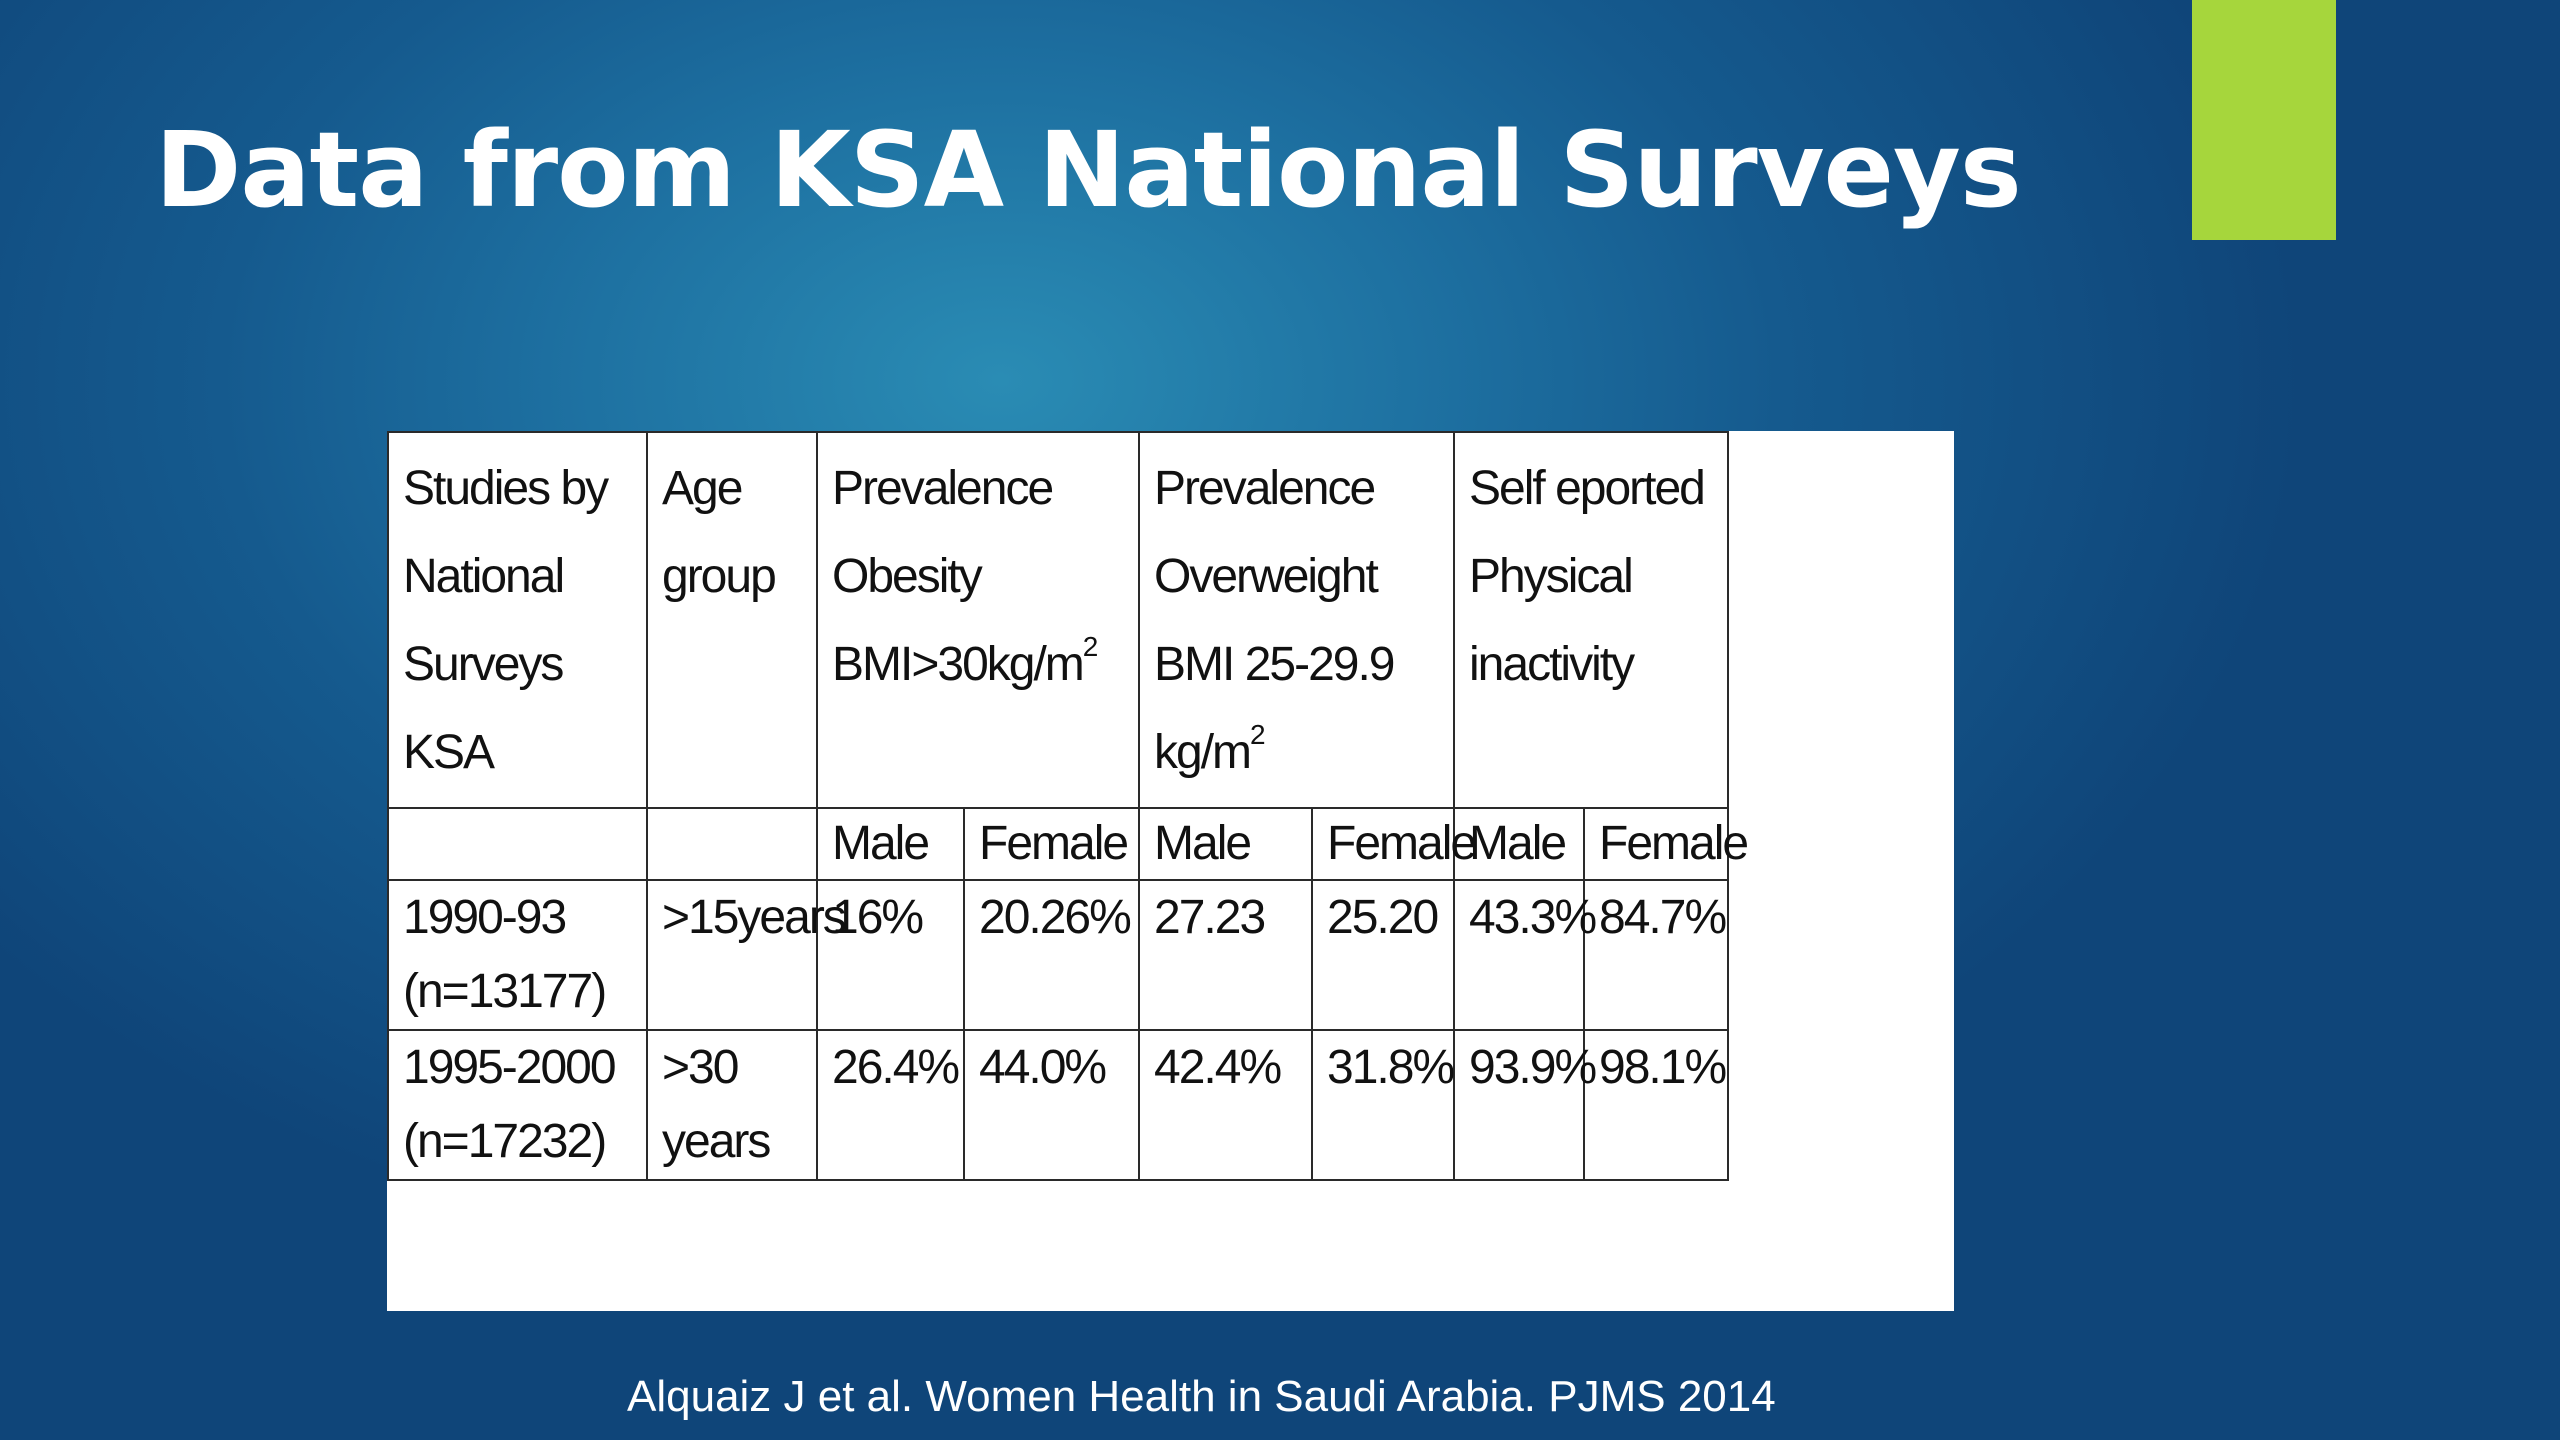  I want to click on value-cell: 25.20, so click(1383, 955).